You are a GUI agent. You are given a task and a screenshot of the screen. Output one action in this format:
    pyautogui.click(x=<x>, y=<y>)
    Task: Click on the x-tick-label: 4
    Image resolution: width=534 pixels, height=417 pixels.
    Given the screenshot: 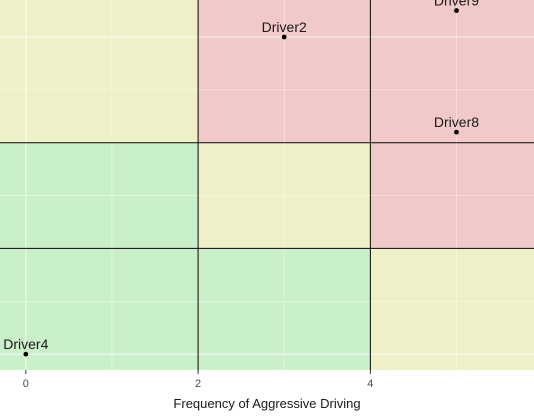 What is the action you would take?
    pyautogui.click(x=370, y=384)
    